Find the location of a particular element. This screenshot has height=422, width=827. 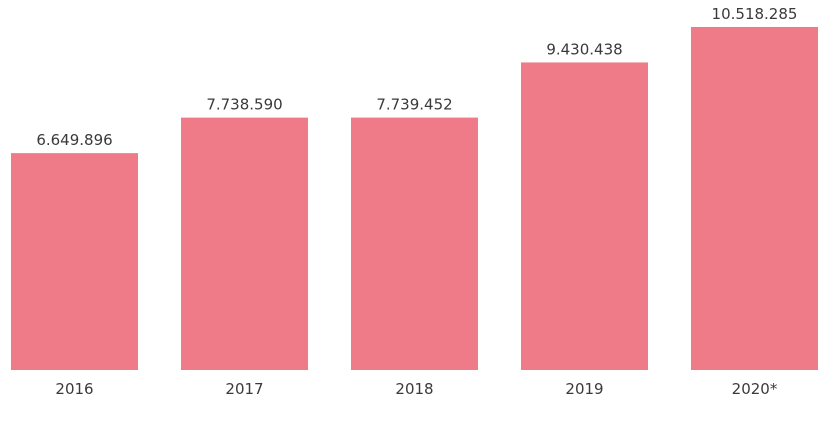

bar-value-label-2018: 7.739.452 is located at coordinates (414, 105).